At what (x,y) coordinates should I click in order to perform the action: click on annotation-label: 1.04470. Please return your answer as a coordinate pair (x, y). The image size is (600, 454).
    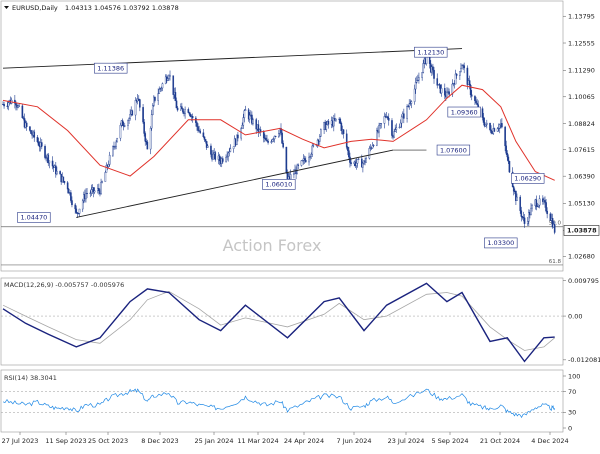
    Looking at the image, I should click on (33, 218).